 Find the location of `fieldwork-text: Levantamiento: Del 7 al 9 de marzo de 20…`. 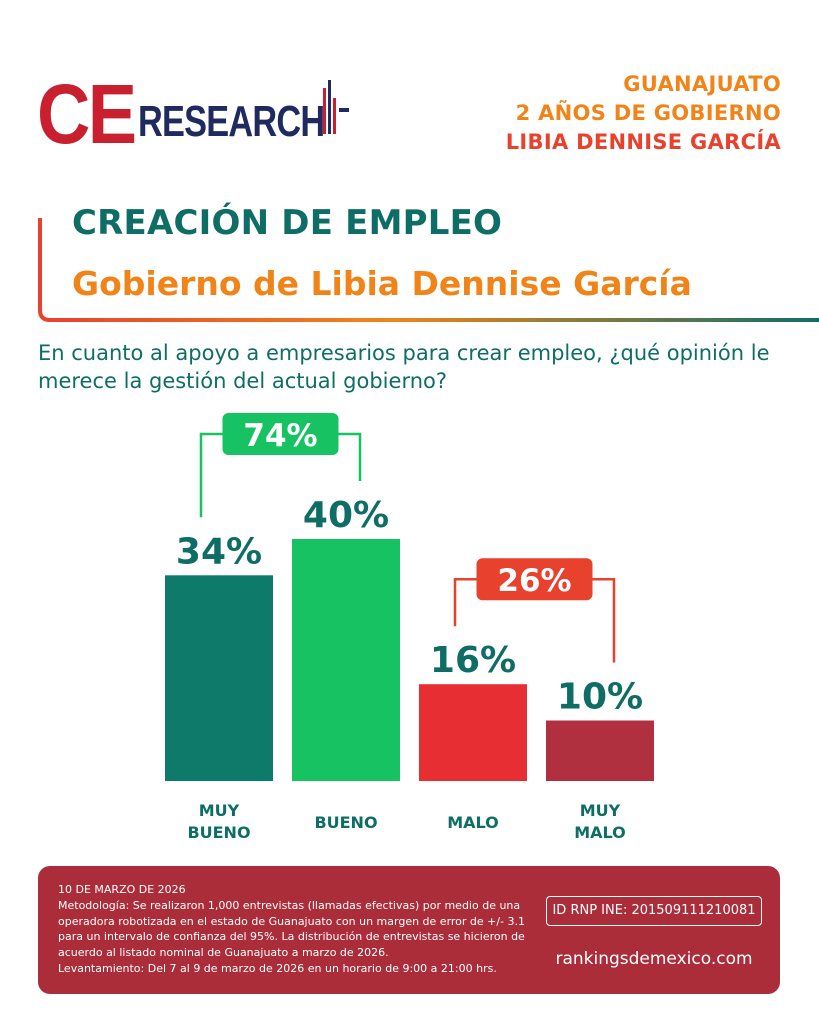

fieldwork-text: Levantamiento: Del 7 al 9 de marzo de 20… is located at coordinates (277, 968).